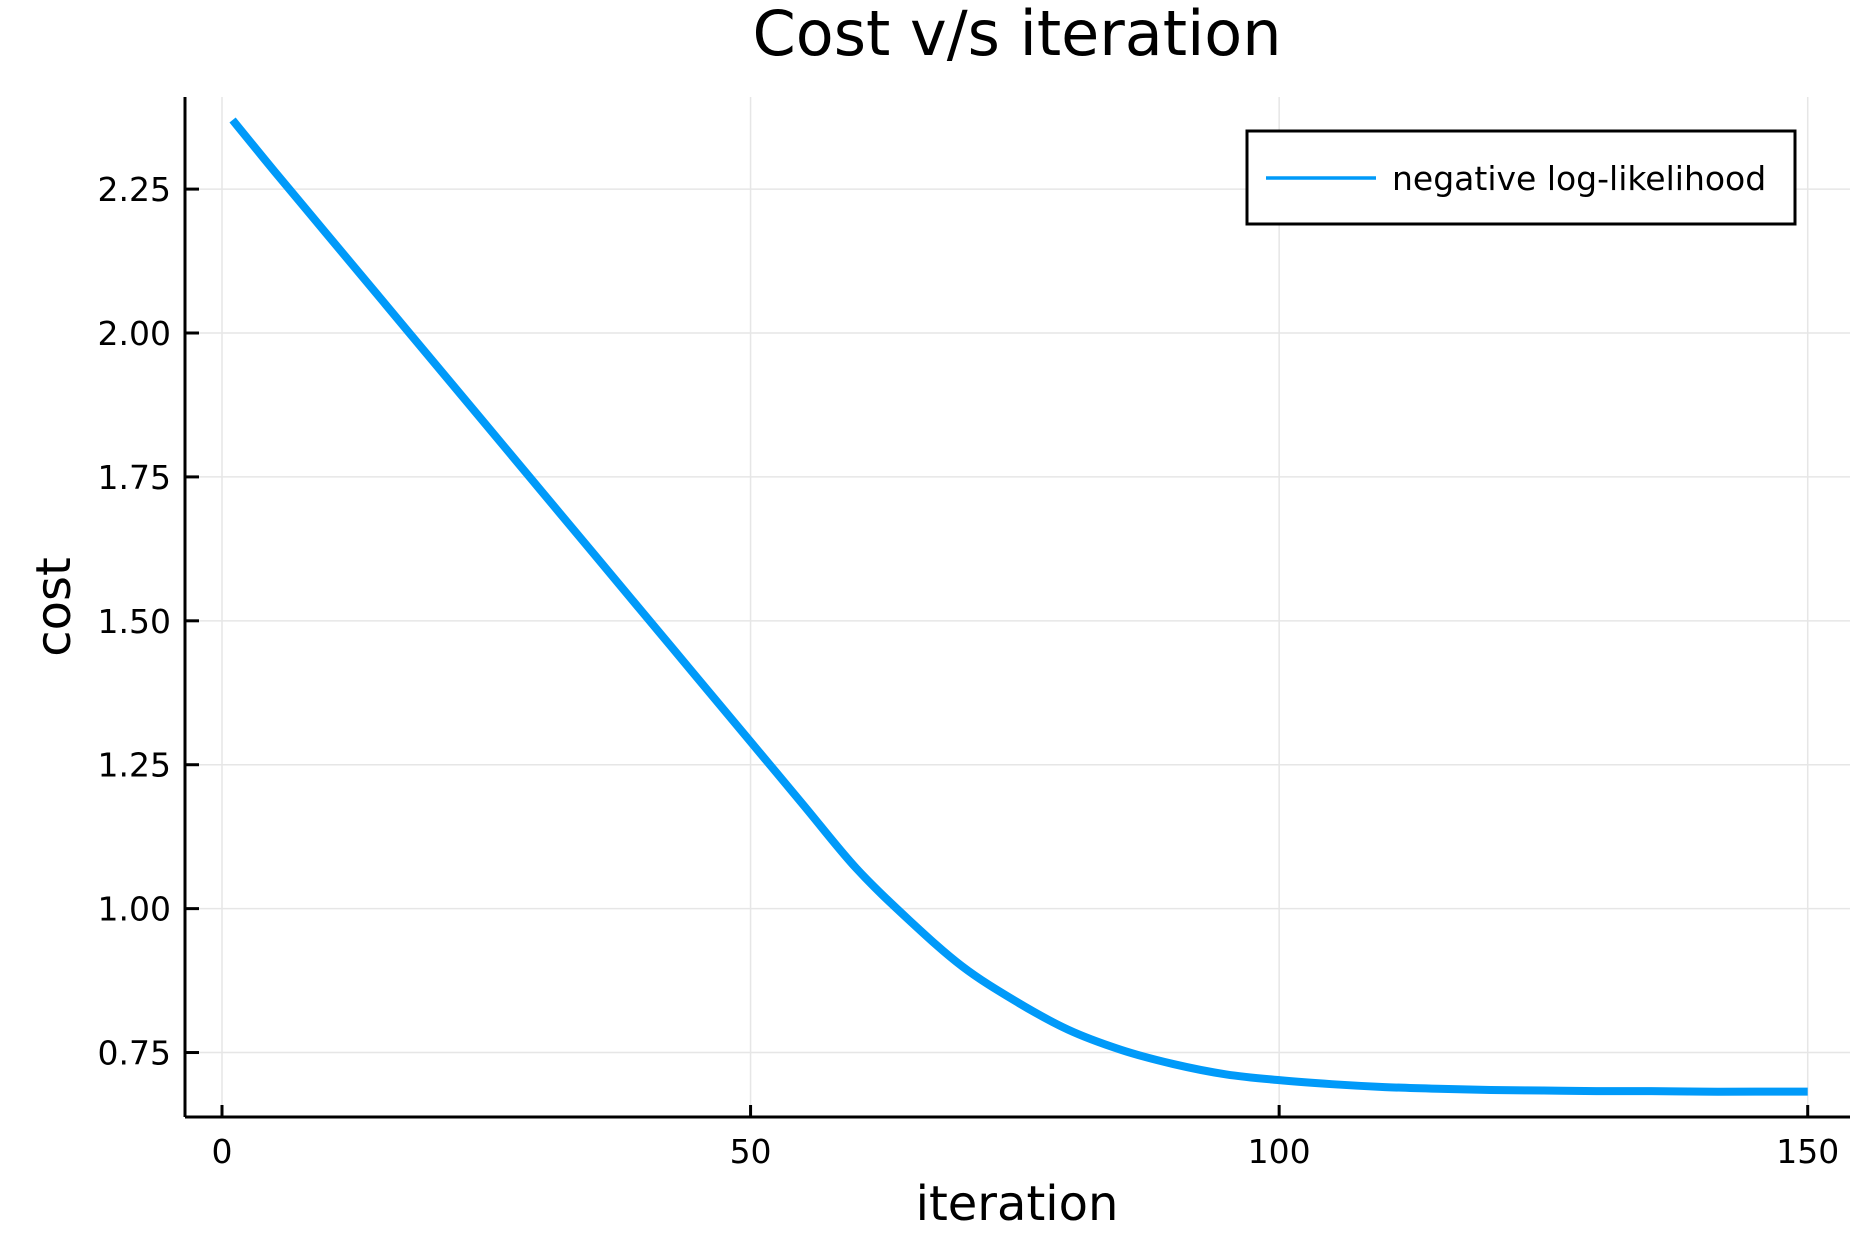  I want to click on x-tick-label-2: 100, so click(1279, 1151).